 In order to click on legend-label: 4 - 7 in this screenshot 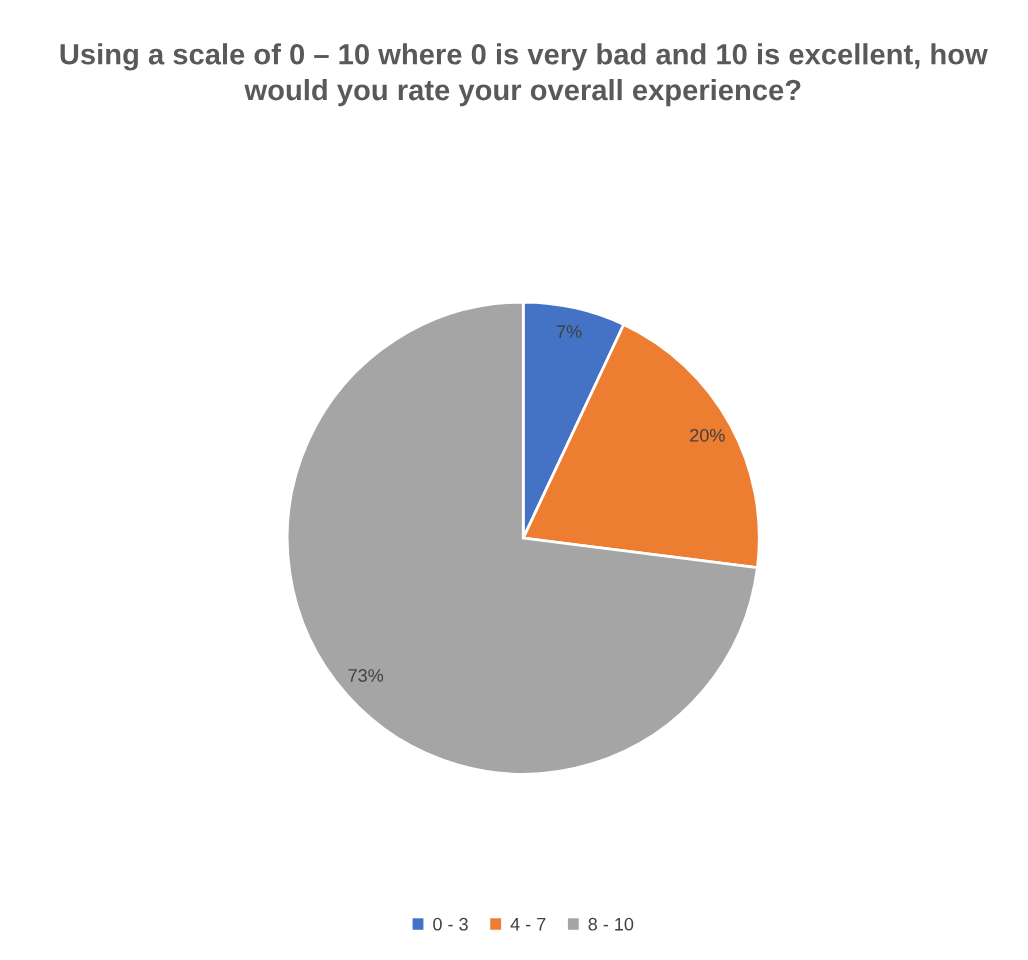, I will do `click(528, 924)`.